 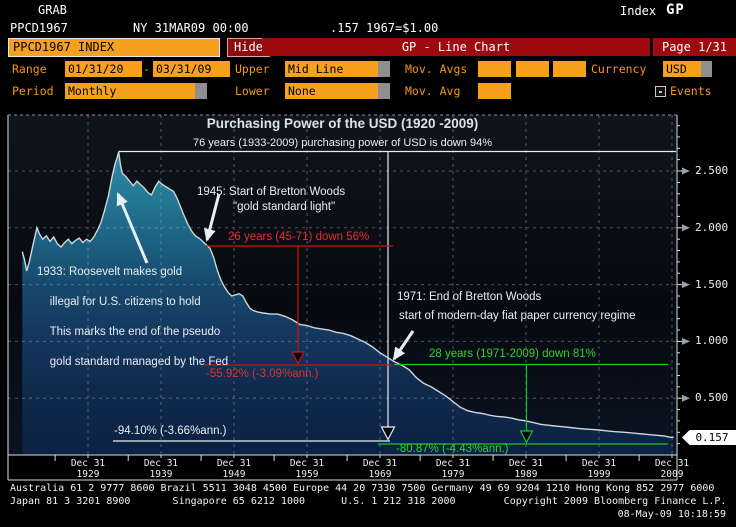 What do you see at coordinates (709, 437) in the screenshot?
I see `last-price-tag: 0.157` at bounding box center [709, 437].